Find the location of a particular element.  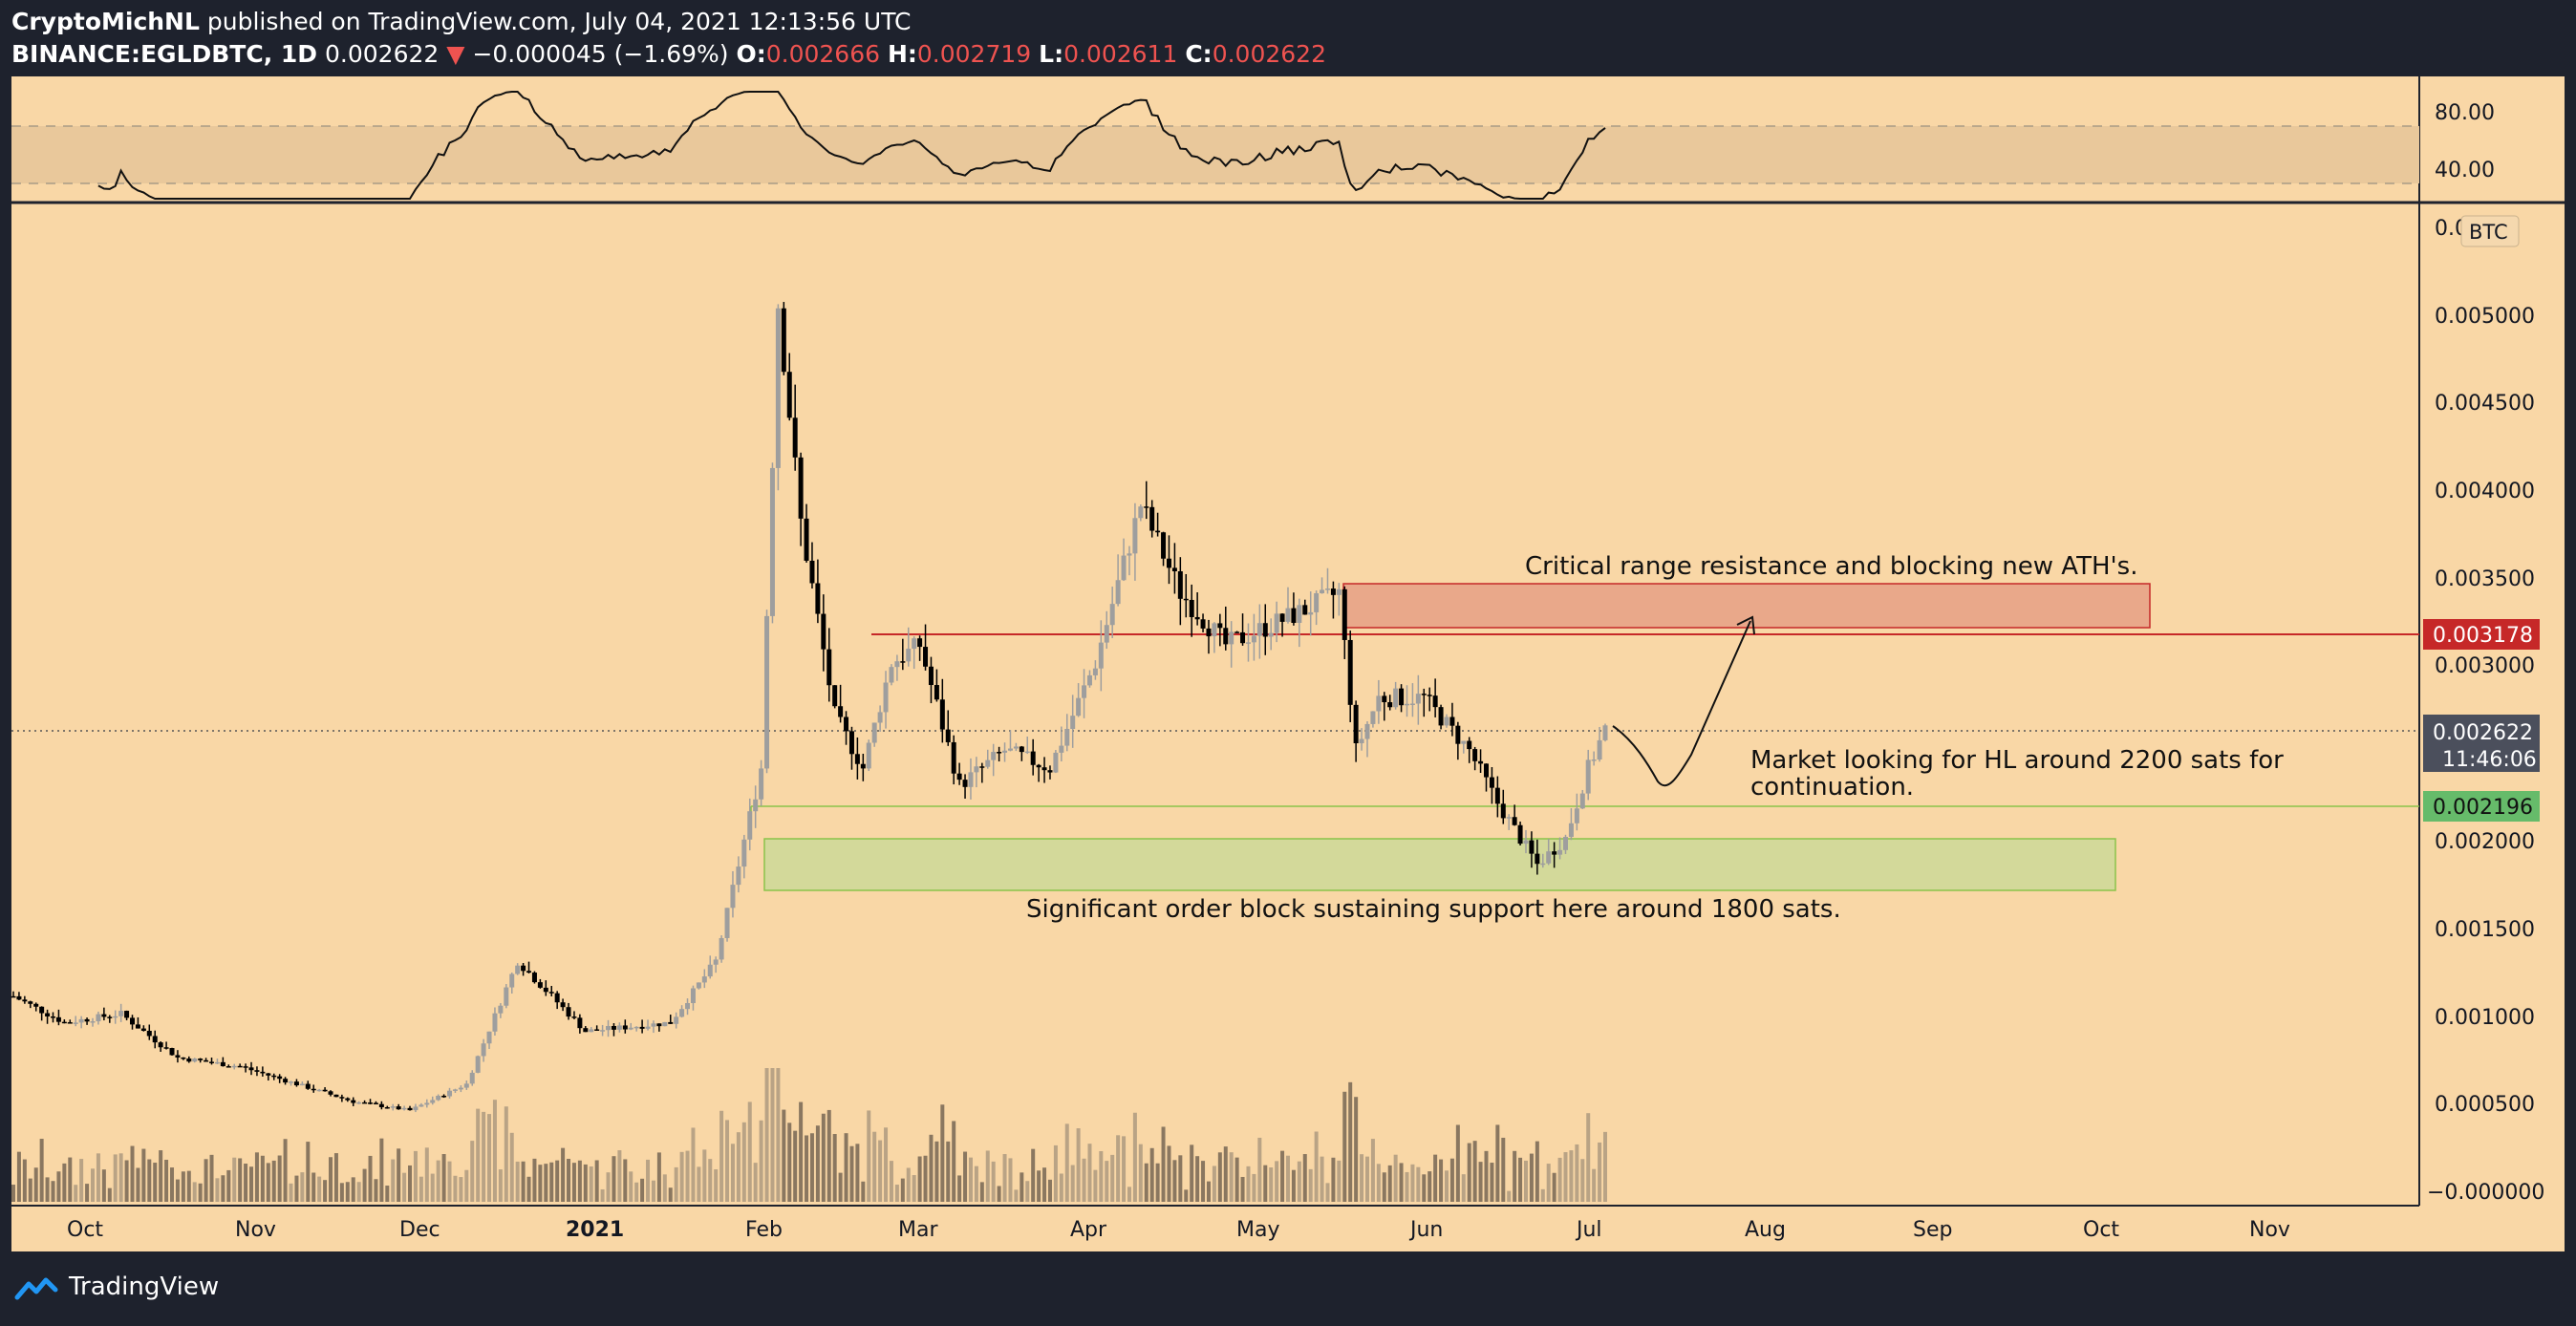

symbol-interval: BINANCE:EGLDBTC, 1D is located at coordinates (164, 54).